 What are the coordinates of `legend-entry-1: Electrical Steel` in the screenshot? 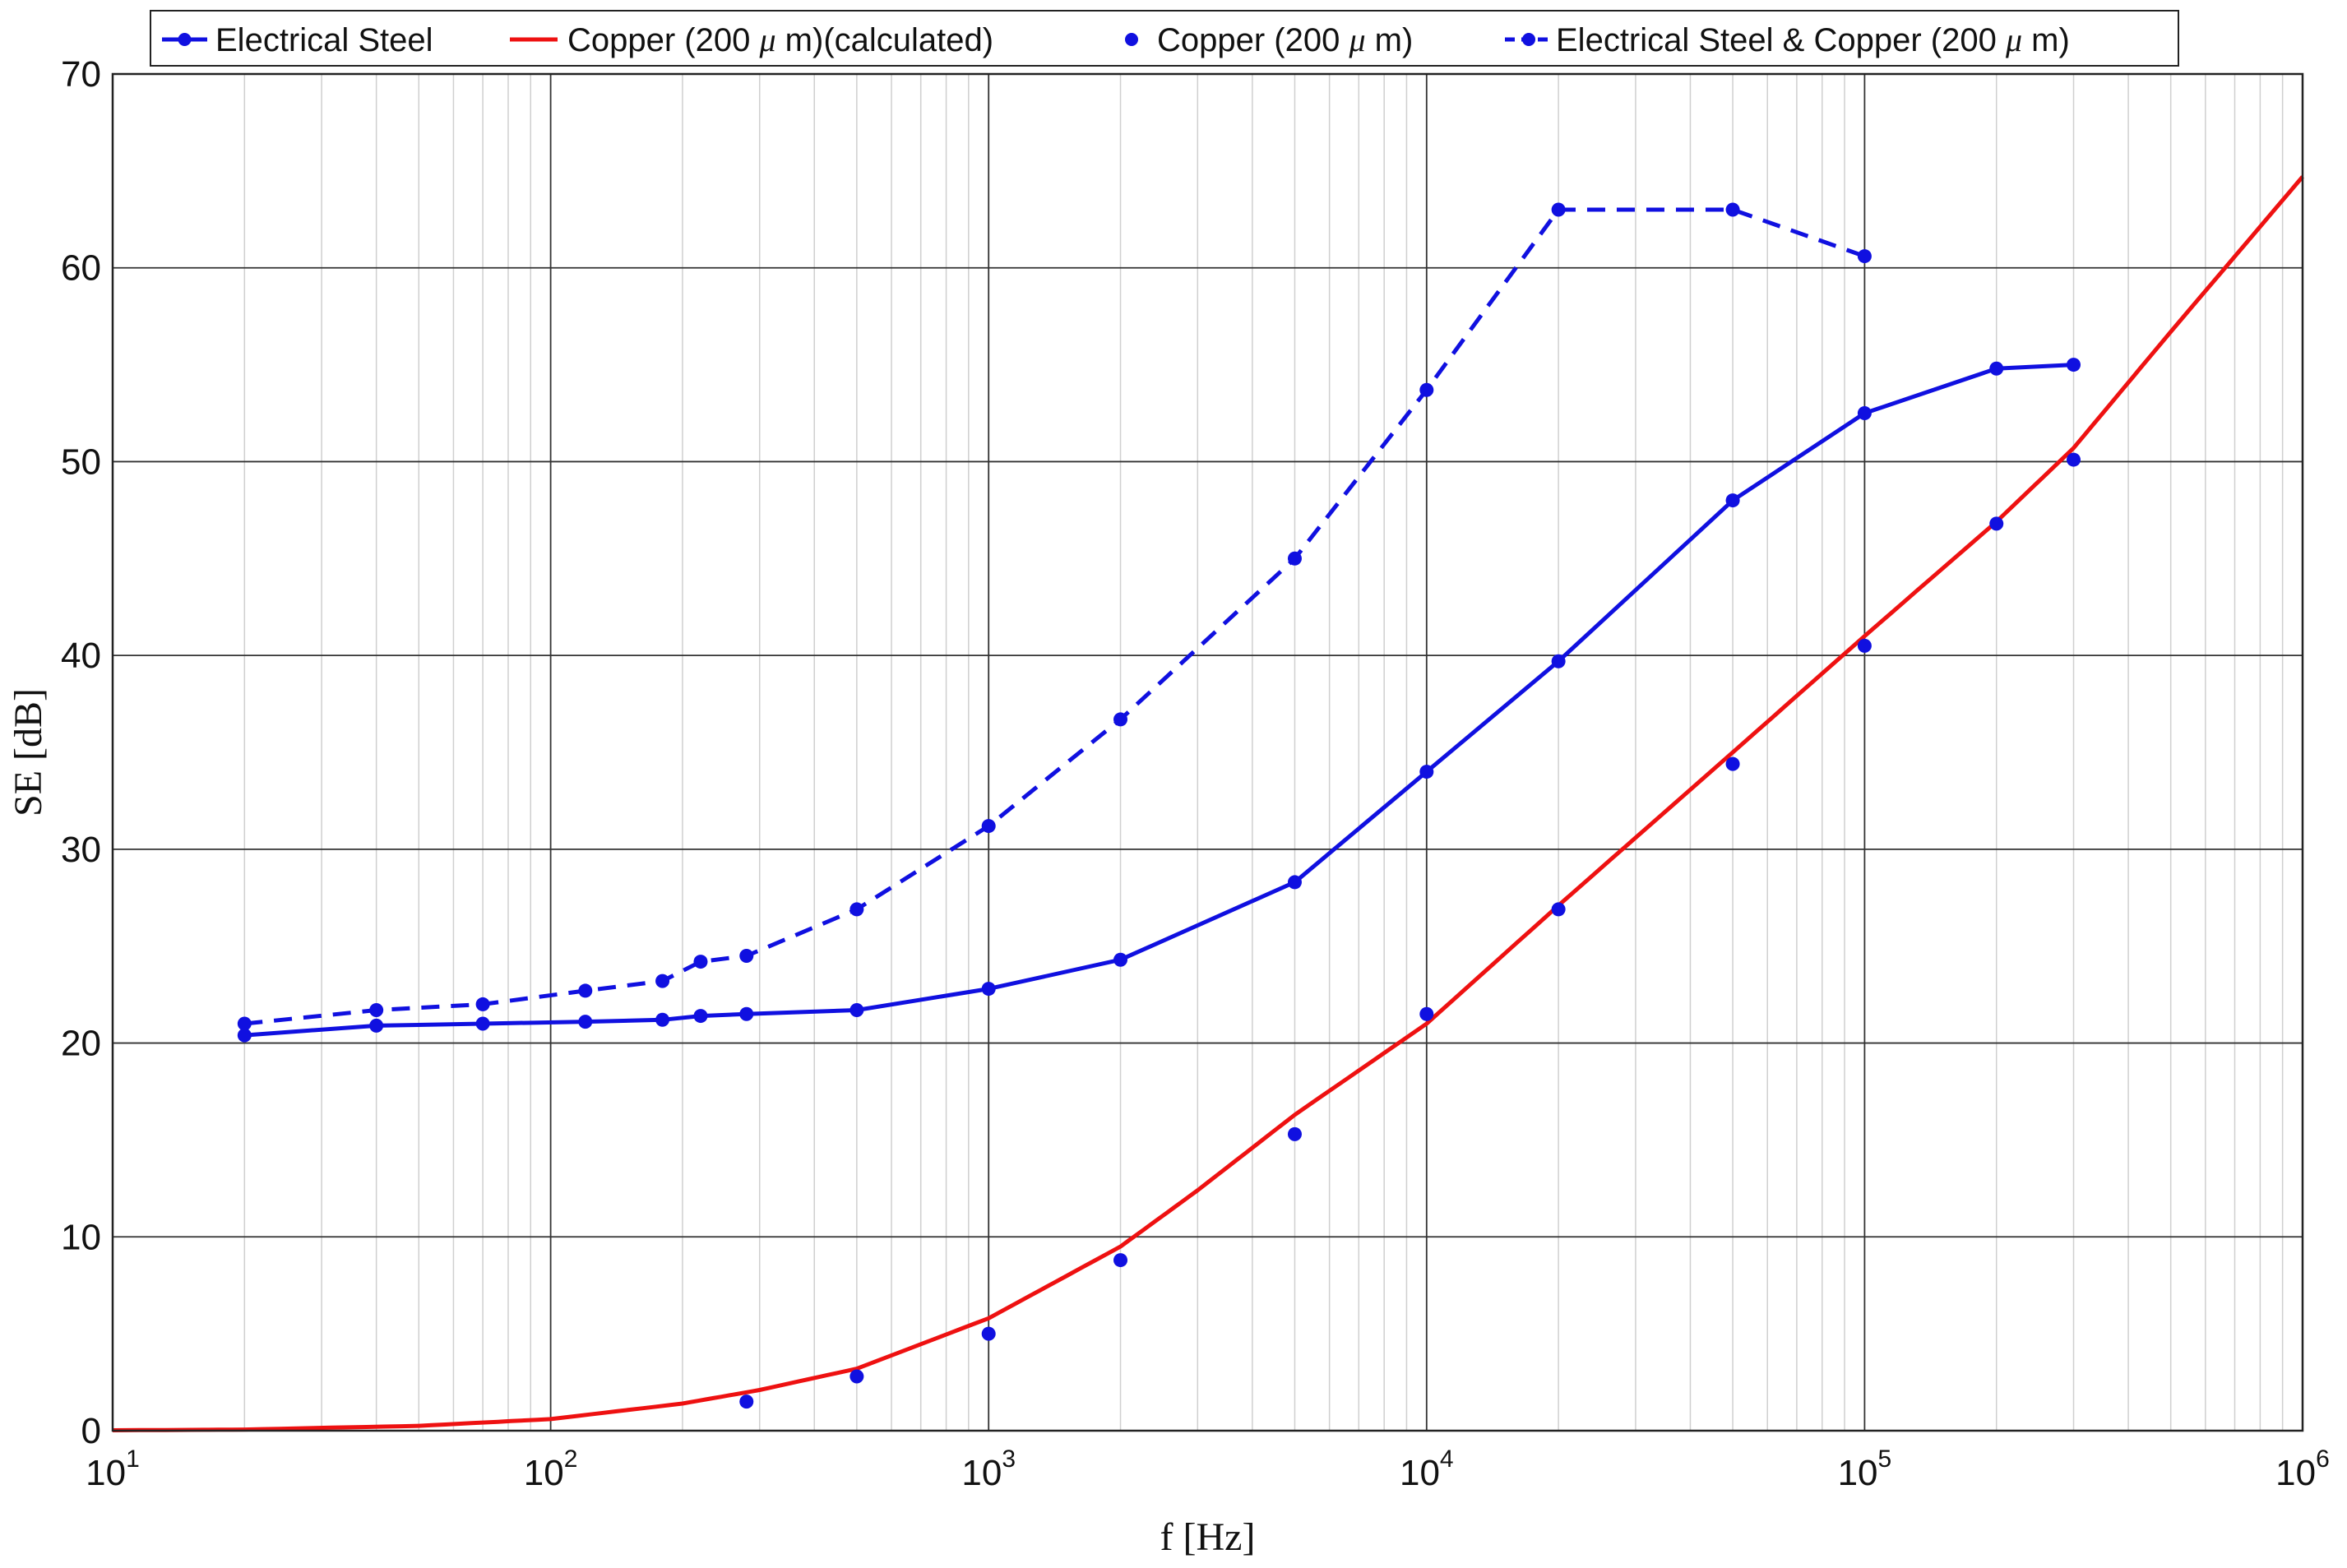 It's located at (298, 40).